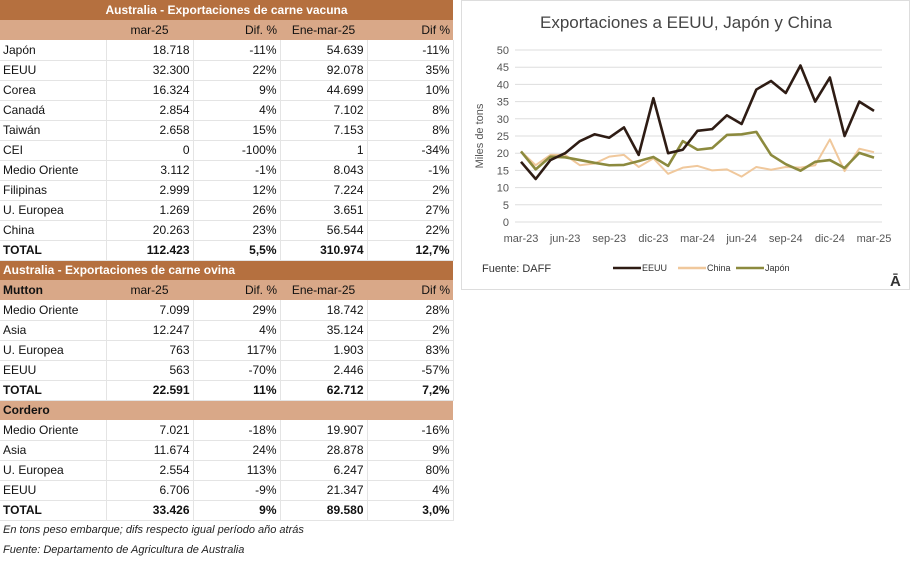 The height and width of the screenshot is (561, 911). Describe the element at coordinates (150, 370) in the screenshot. I see `cell: 563` at that location.